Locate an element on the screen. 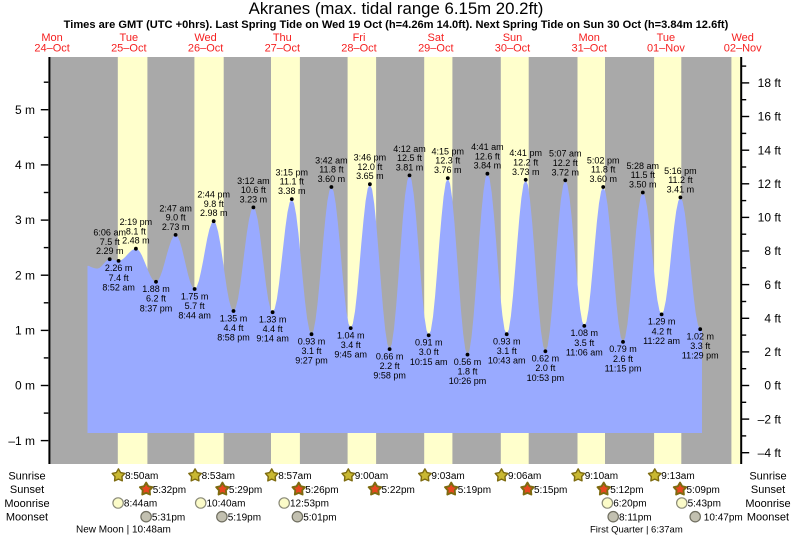 The image size is (793, 544). svg-text: 1.02 m is located at coordinates (700, 337).